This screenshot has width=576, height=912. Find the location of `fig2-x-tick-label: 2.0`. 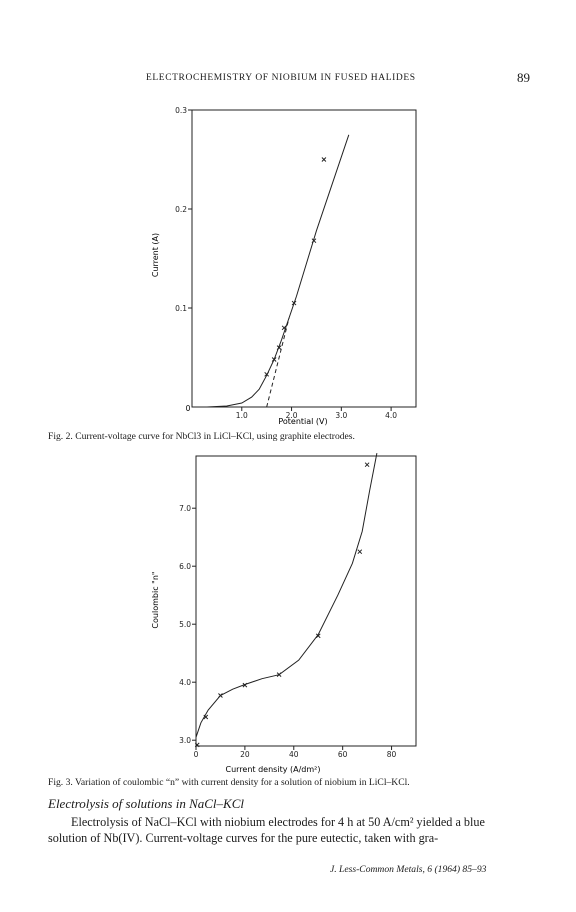

fig2-x-tick-label: 2.0 is located at coordinates (292, 415).